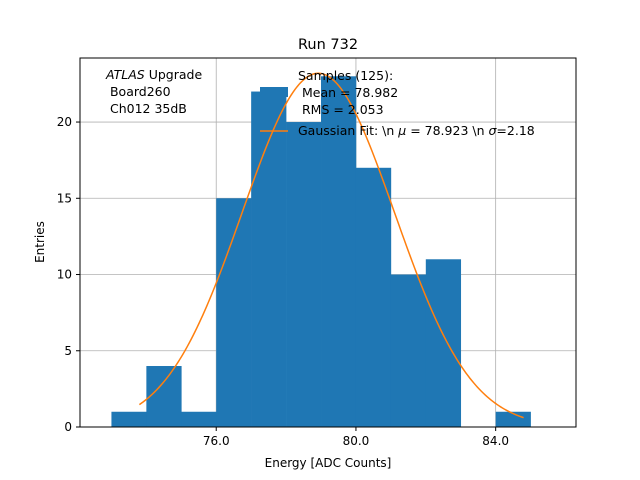 The width and height of the screenshot is (640, 480). Describe the element at coordinates (64, 122) in the screenshot. I see `y-tick-label: 20` at that location.